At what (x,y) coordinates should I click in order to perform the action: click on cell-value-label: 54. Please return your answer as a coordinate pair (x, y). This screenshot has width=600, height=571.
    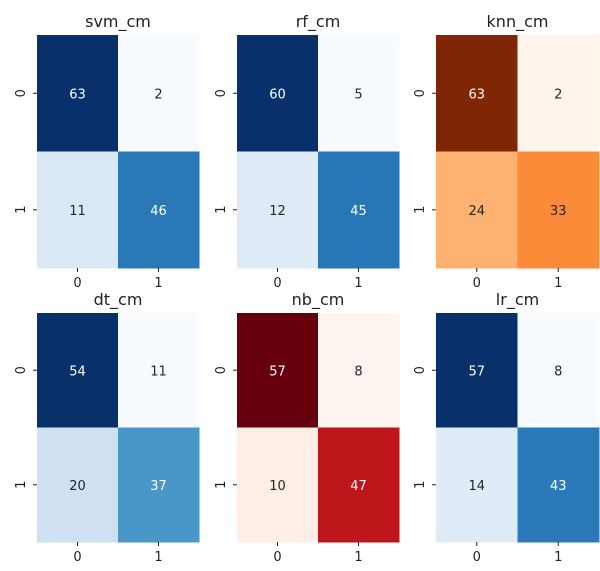
    Looking at the image, I should click on (77, 371).